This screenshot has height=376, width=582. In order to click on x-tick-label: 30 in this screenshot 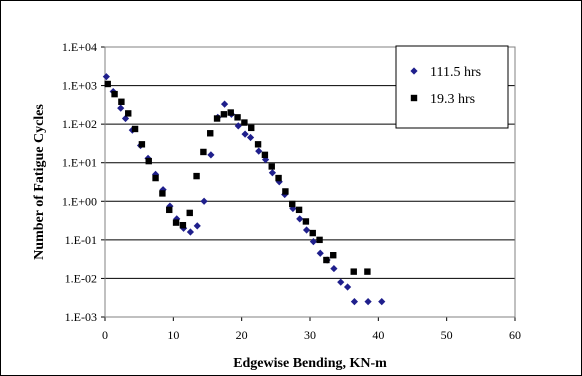, I will do `click(310, 335)`.